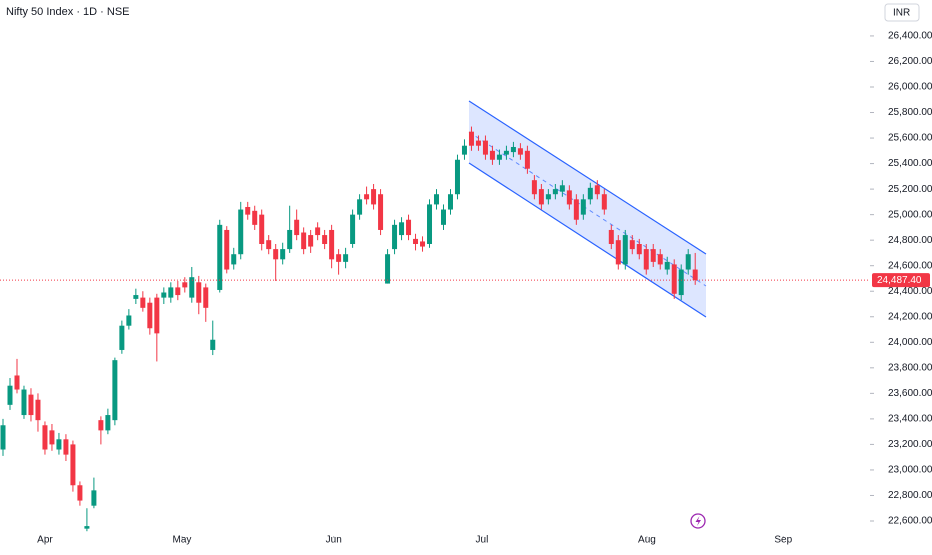 This screenshot has height=555, width=932. Describe the element at coordinates (910, 214) in the screenshot. I see `y-tick-label: 25,000.00` at that location.